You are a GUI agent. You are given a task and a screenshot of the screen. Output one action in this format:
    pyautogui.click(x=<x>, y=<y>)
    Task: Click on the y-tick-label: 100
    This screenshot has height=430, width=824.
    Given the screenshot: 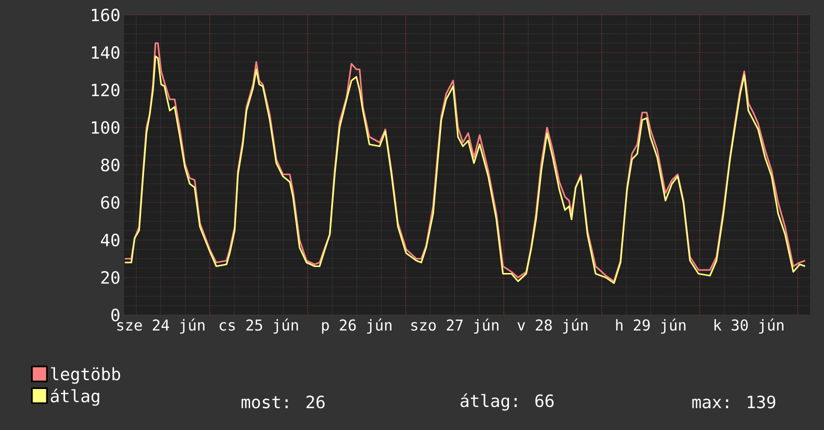 What is the action you would take?
    pyautogui.click(x=106, y=127)
    